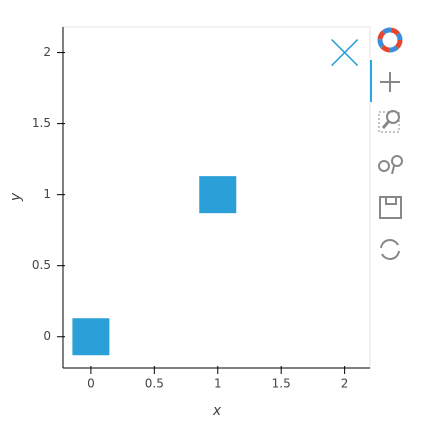 The width and height of the screenshot is (444, 426). What do you see at coordinates (281, 384) in the screenshot?
I see `x-tick-label: 1.5` at bounding box center [281, 384].